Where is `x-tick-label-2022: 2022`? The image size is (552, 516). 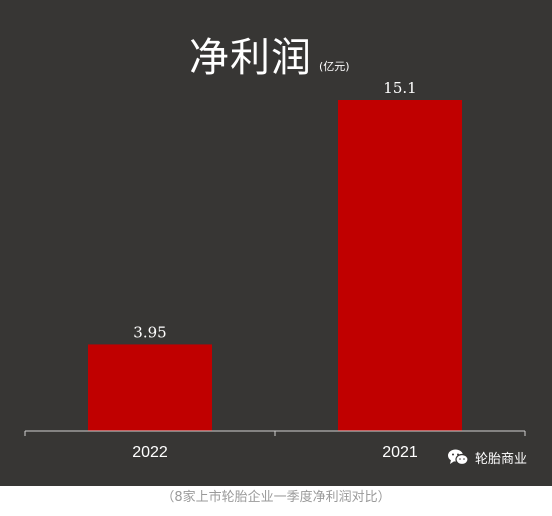 x-tick-label-2022: 2022 is located at coordinates (150, 452).